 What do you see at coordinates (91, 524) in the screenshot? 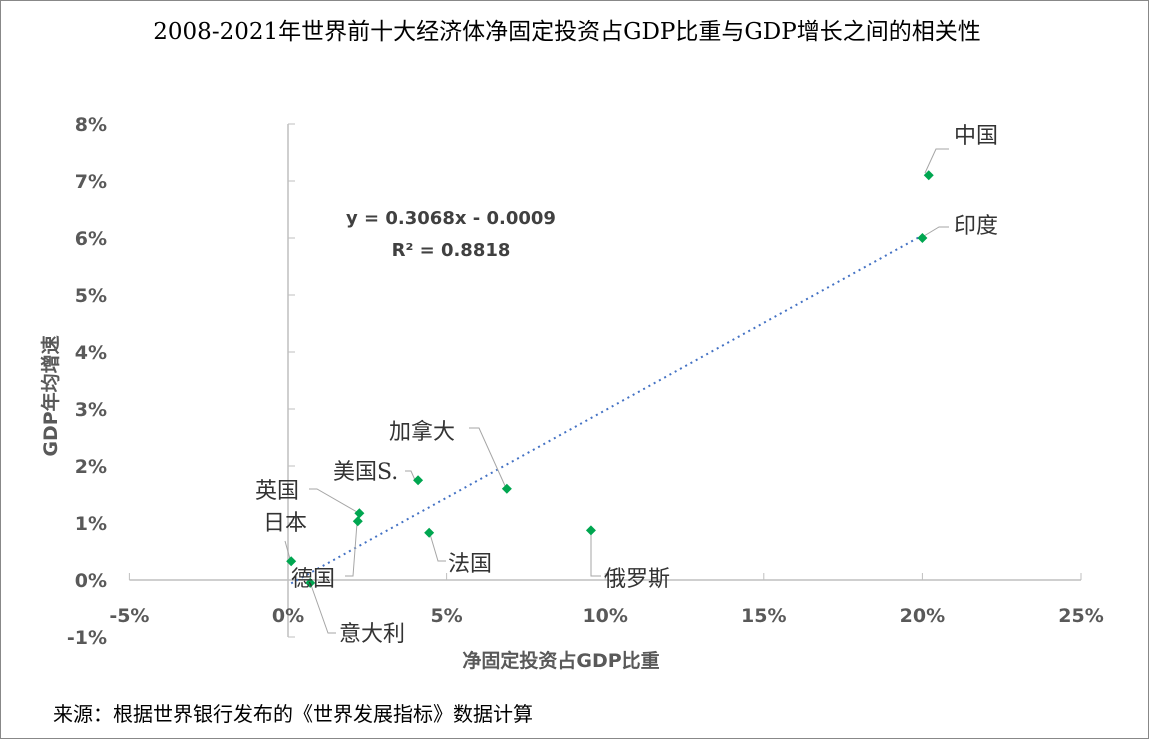
I see `y-tick-label: 1%` at bounding box center [91, 524].